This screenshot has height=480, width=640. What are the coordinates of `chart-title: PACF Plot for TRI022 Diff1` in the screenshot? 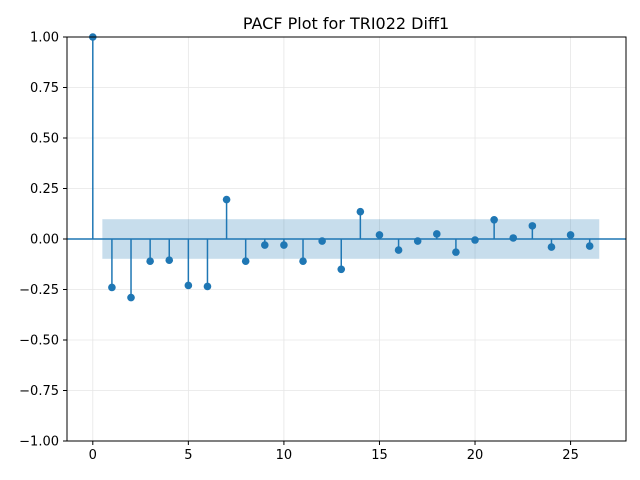 It's located at (346, 23).